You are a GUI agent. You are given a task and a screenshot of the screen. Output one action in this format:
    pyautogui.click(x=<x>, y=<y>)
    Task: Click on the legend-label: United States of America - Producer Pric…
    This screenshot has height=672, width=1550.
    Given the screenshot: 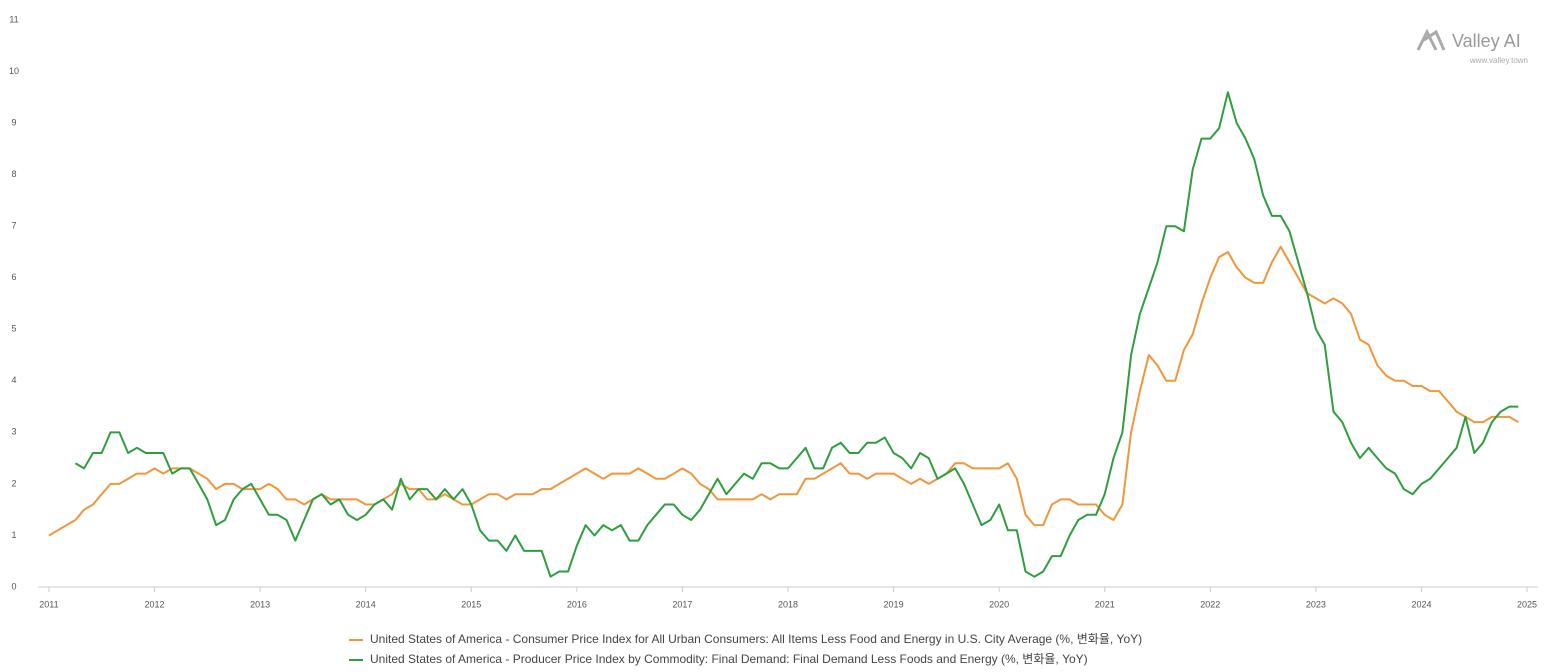 What is the action you would take?
    pyautogui.click(x=729, y=659)
    